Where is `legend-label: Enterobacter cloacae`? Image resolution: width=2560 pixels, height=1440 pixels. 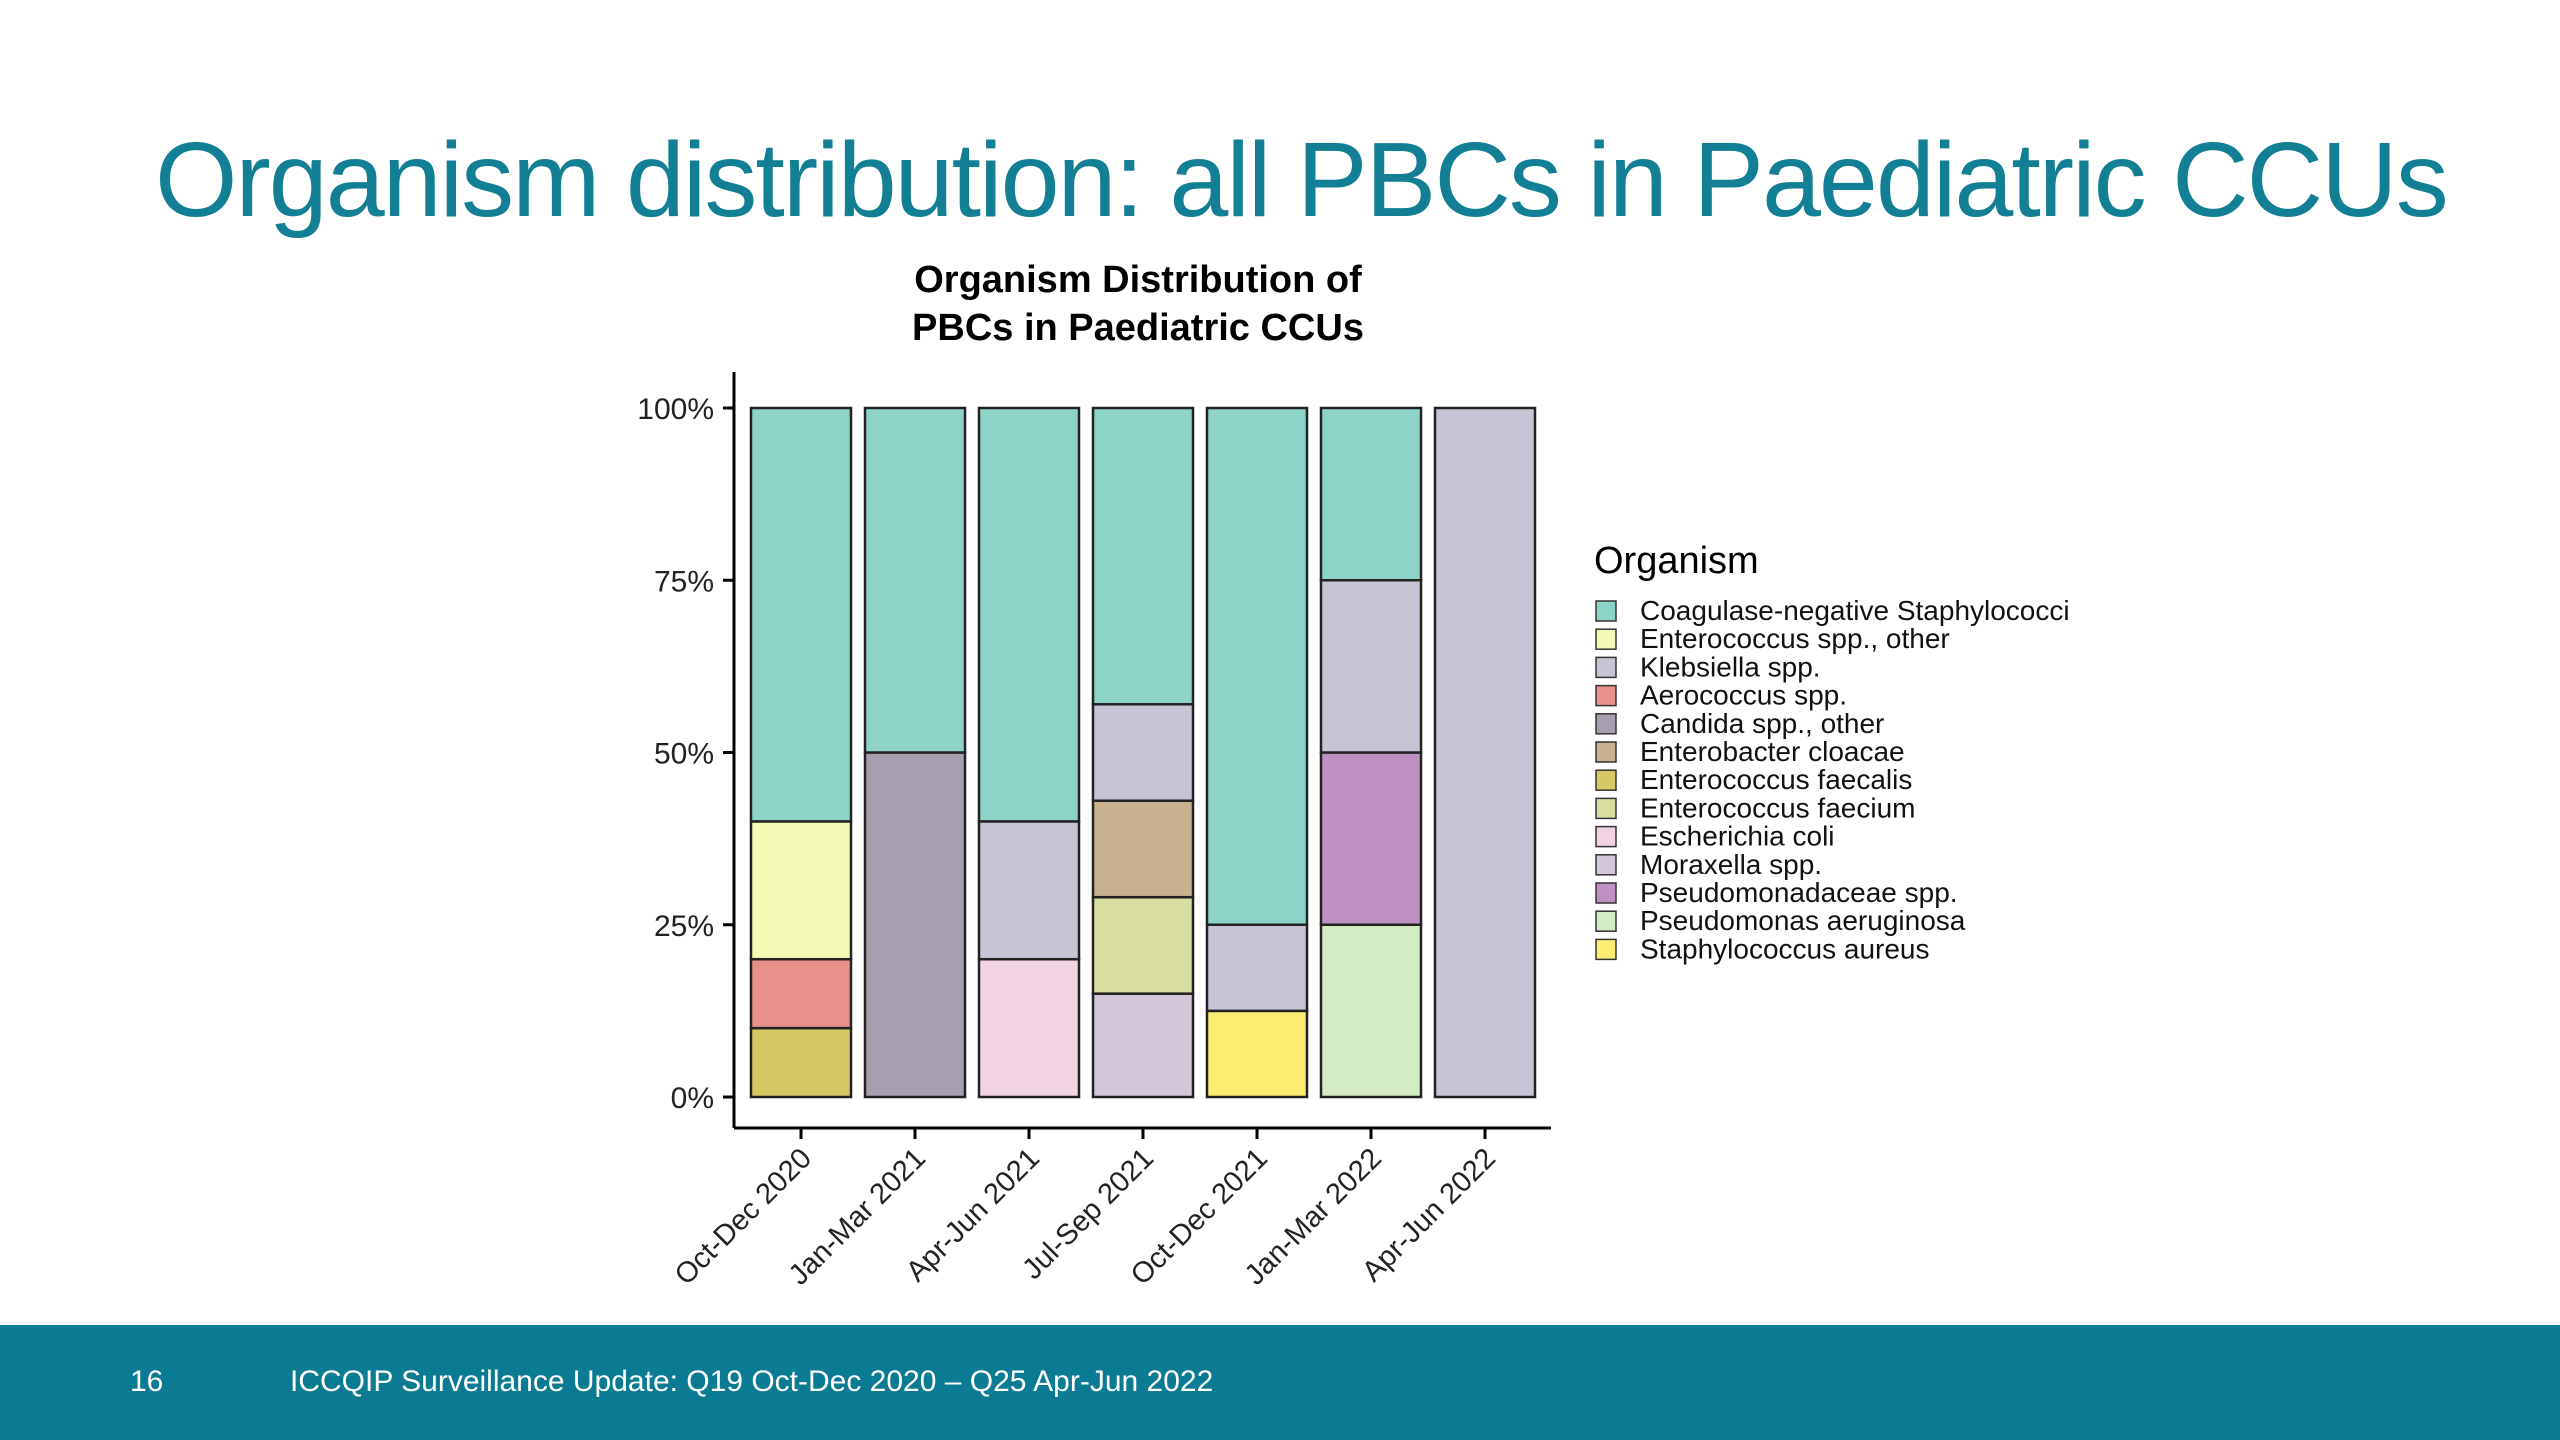
legend-label: Enterobacter cloacae is located at coordinates (1772, 751).